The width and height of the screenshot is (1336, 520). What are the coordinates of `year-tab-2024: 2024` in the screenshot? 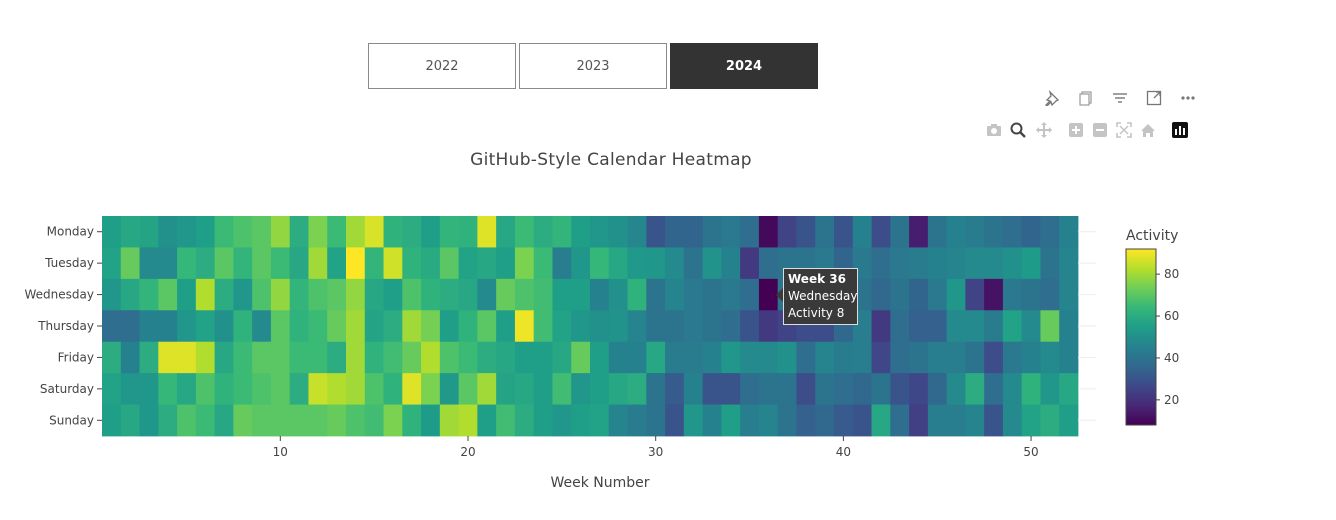 It's located at (744, 66).